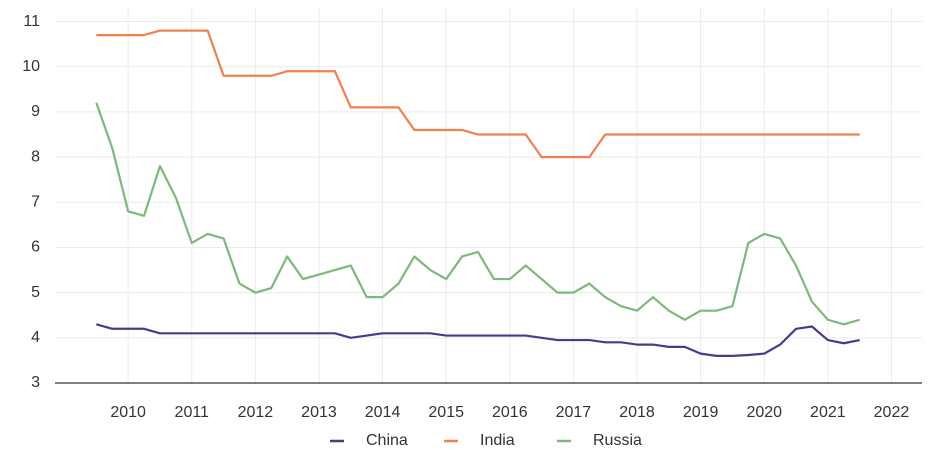  I want to click on x-tick-label: 2012, so click(256, 412).